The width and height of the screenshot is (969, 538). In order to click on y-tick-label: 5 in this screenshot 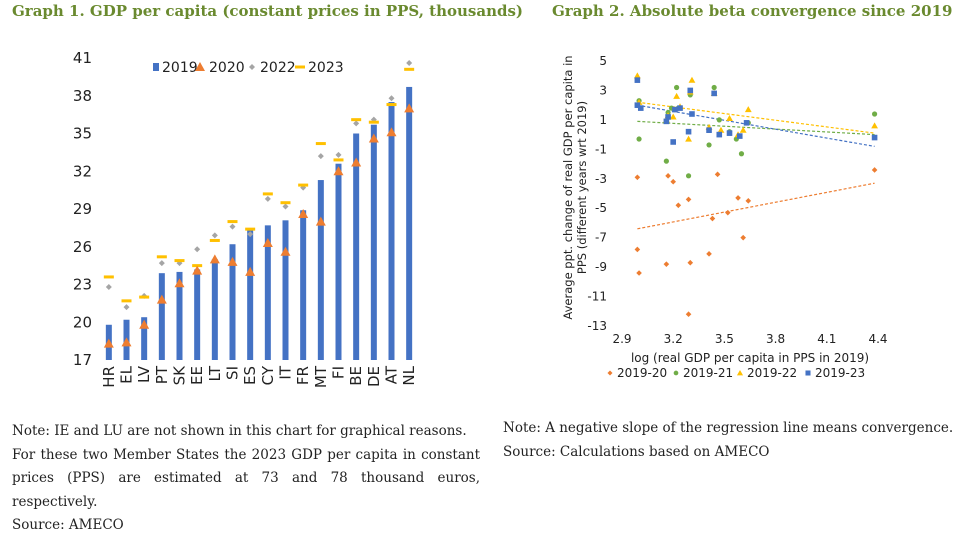, I will do `click(603, 61)`.